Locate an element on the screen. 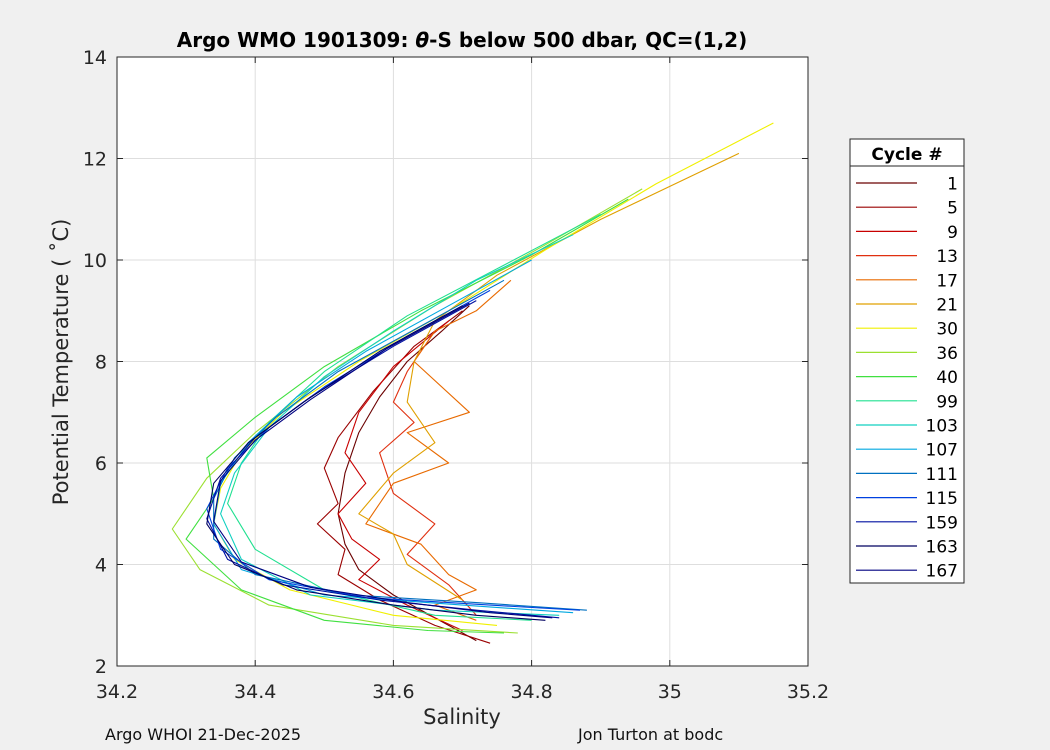  legend-label-40: 40 is located at coordinates (947, 378).